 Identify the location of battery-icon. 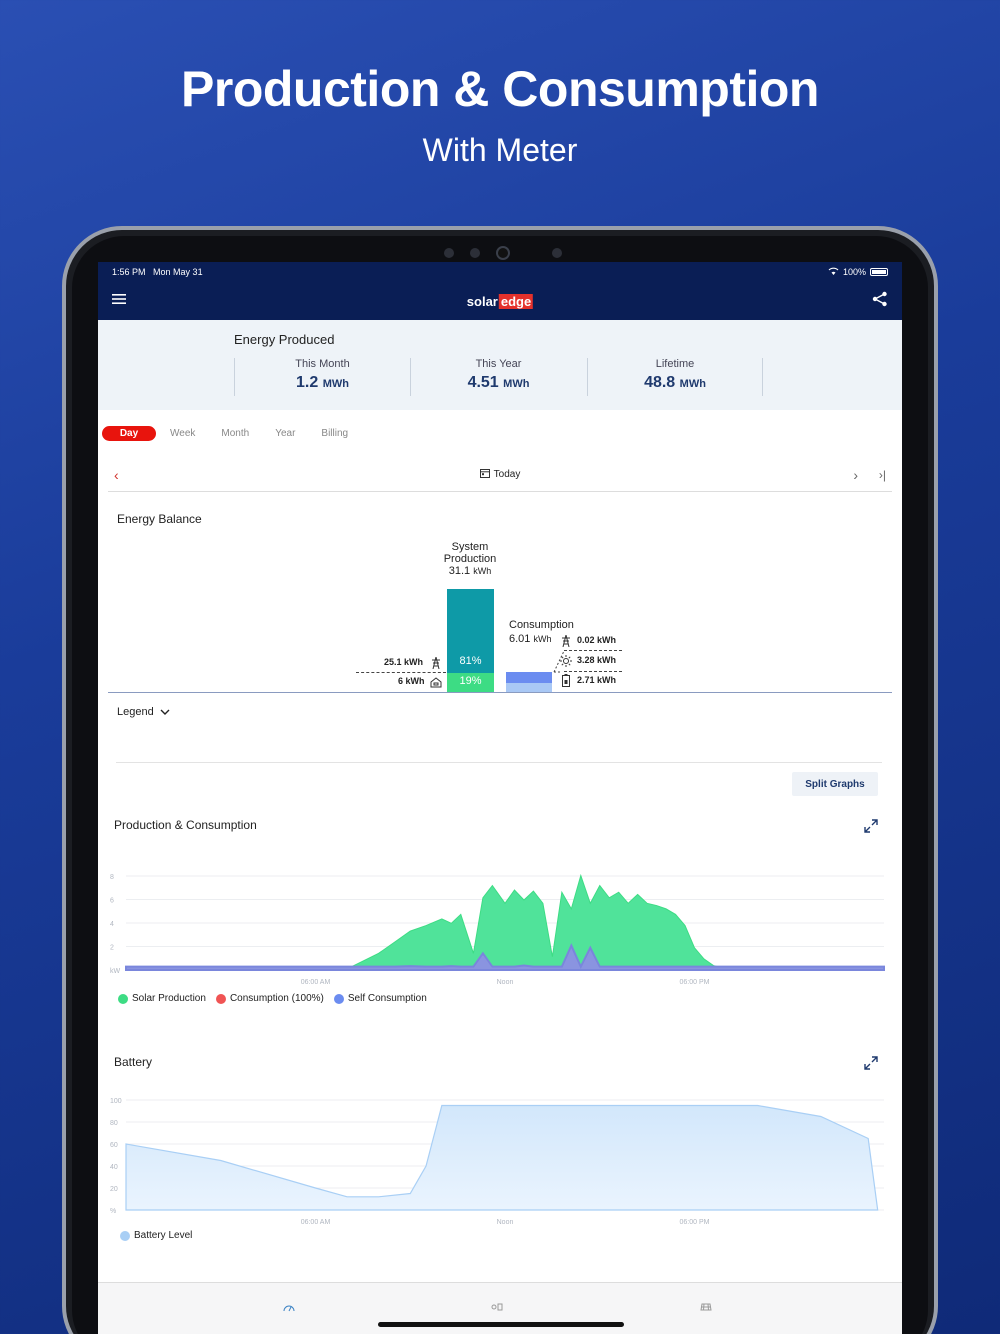
(879, 272).